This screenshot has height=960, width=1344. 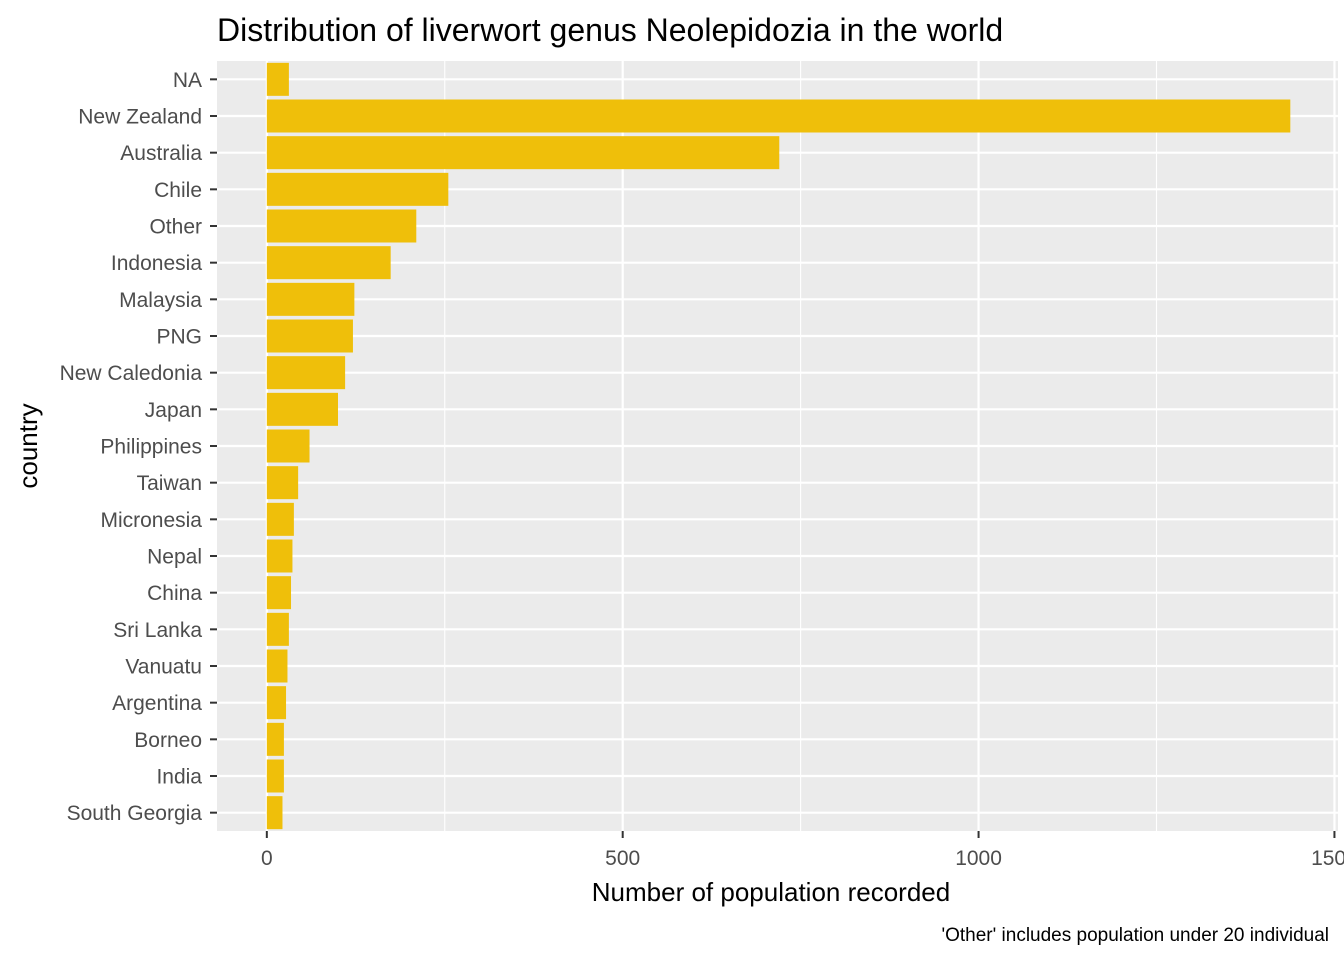 What do you see at coordinates (279, 593) in the screenshot?
I see `bar-china` at bounding box center [279, 593].